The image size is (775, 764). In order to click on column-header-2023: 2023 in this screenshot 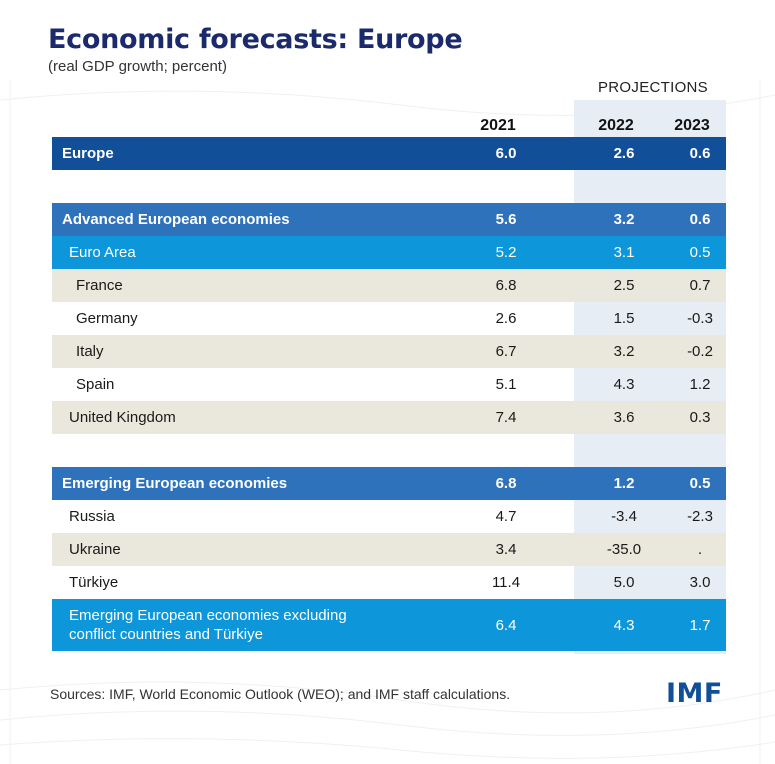, I will do `click(692, 125)`.